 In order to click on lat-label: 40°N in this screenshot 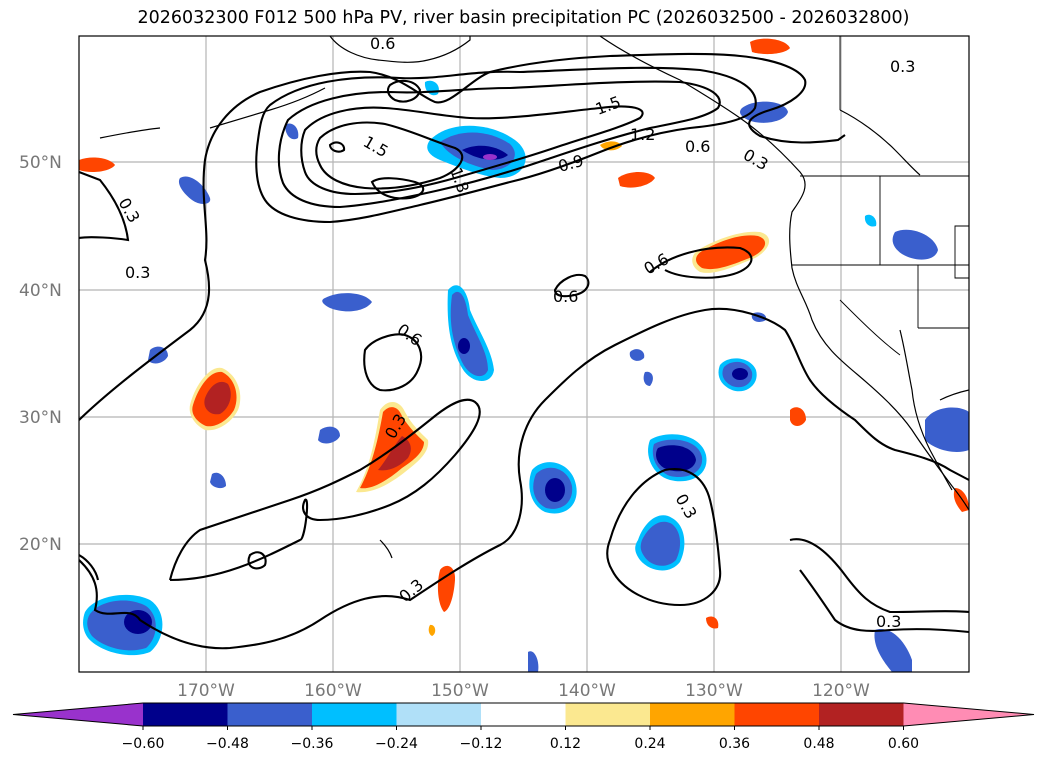, I will do `click(40, 291)`.